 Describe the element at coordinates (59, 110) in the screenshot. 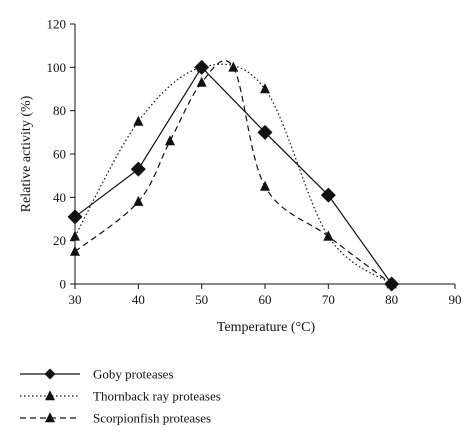

I see `y-tick-label: 80` at that location.